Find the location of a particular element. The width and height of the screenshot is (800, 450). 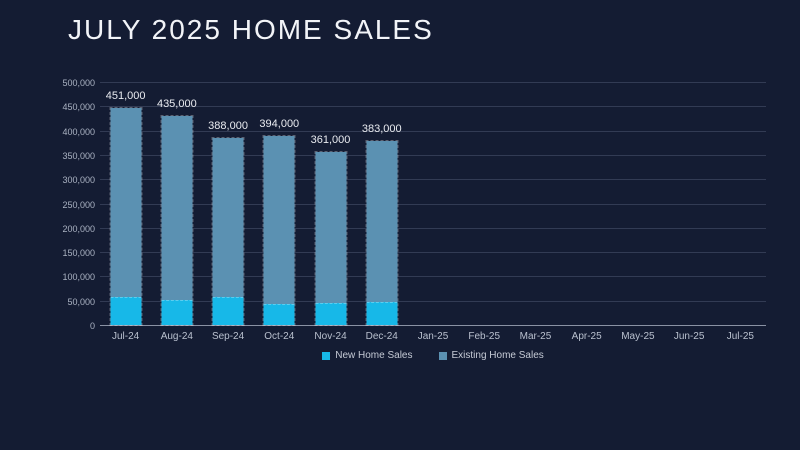

data-label: 394,000 is located at coordinates (279, 123).